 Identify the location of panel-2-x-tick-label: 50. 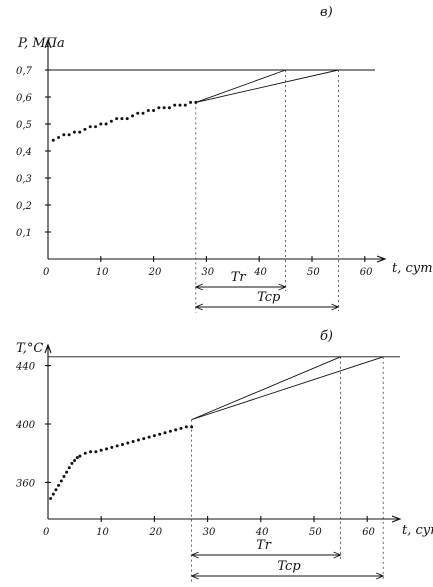
(315, 532).